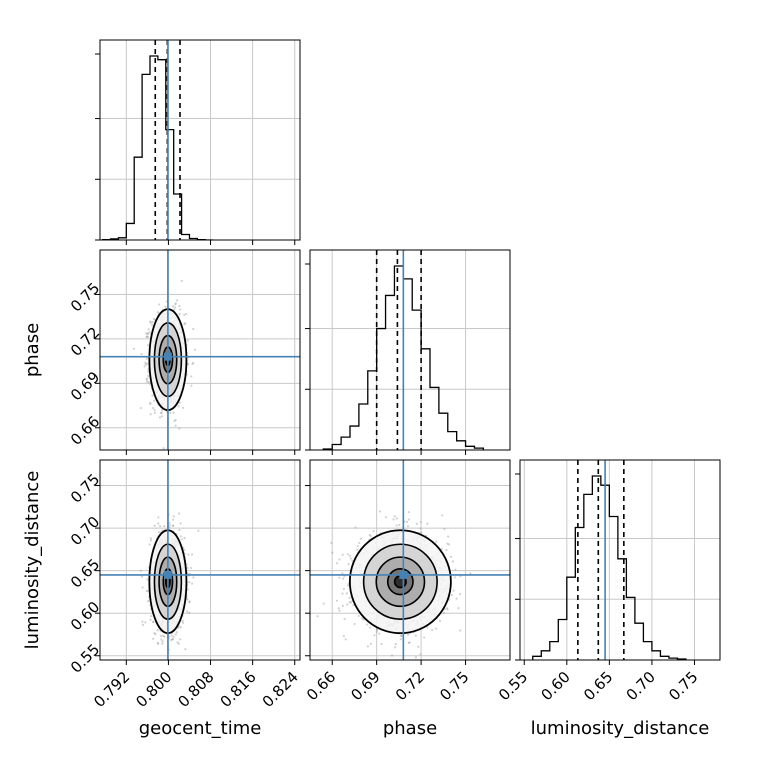 This screenshot has height=760, width=760. Describe the element at coordinates (200, 140) in the screenshot. I see `panel-frame-hist-geocent-time` at that location.